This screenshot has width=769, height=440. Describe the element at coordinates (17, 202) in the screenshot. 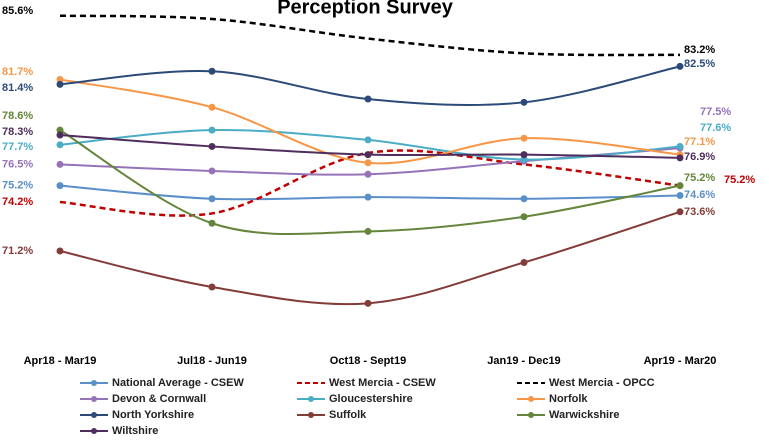

I see `data-label: 74.2%` at that location.